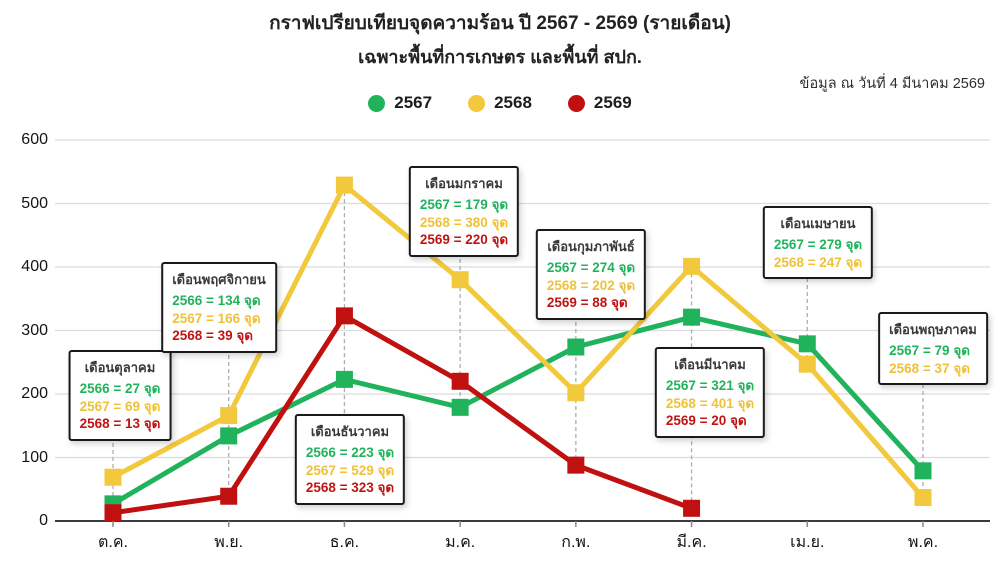 This screenshot has width=1000, height=562. What do you see at coordinates (216, 318) in the screenshot?
I see `annotation-value-line: 2567 = 166 จุด` at bounding box center [216, 318].